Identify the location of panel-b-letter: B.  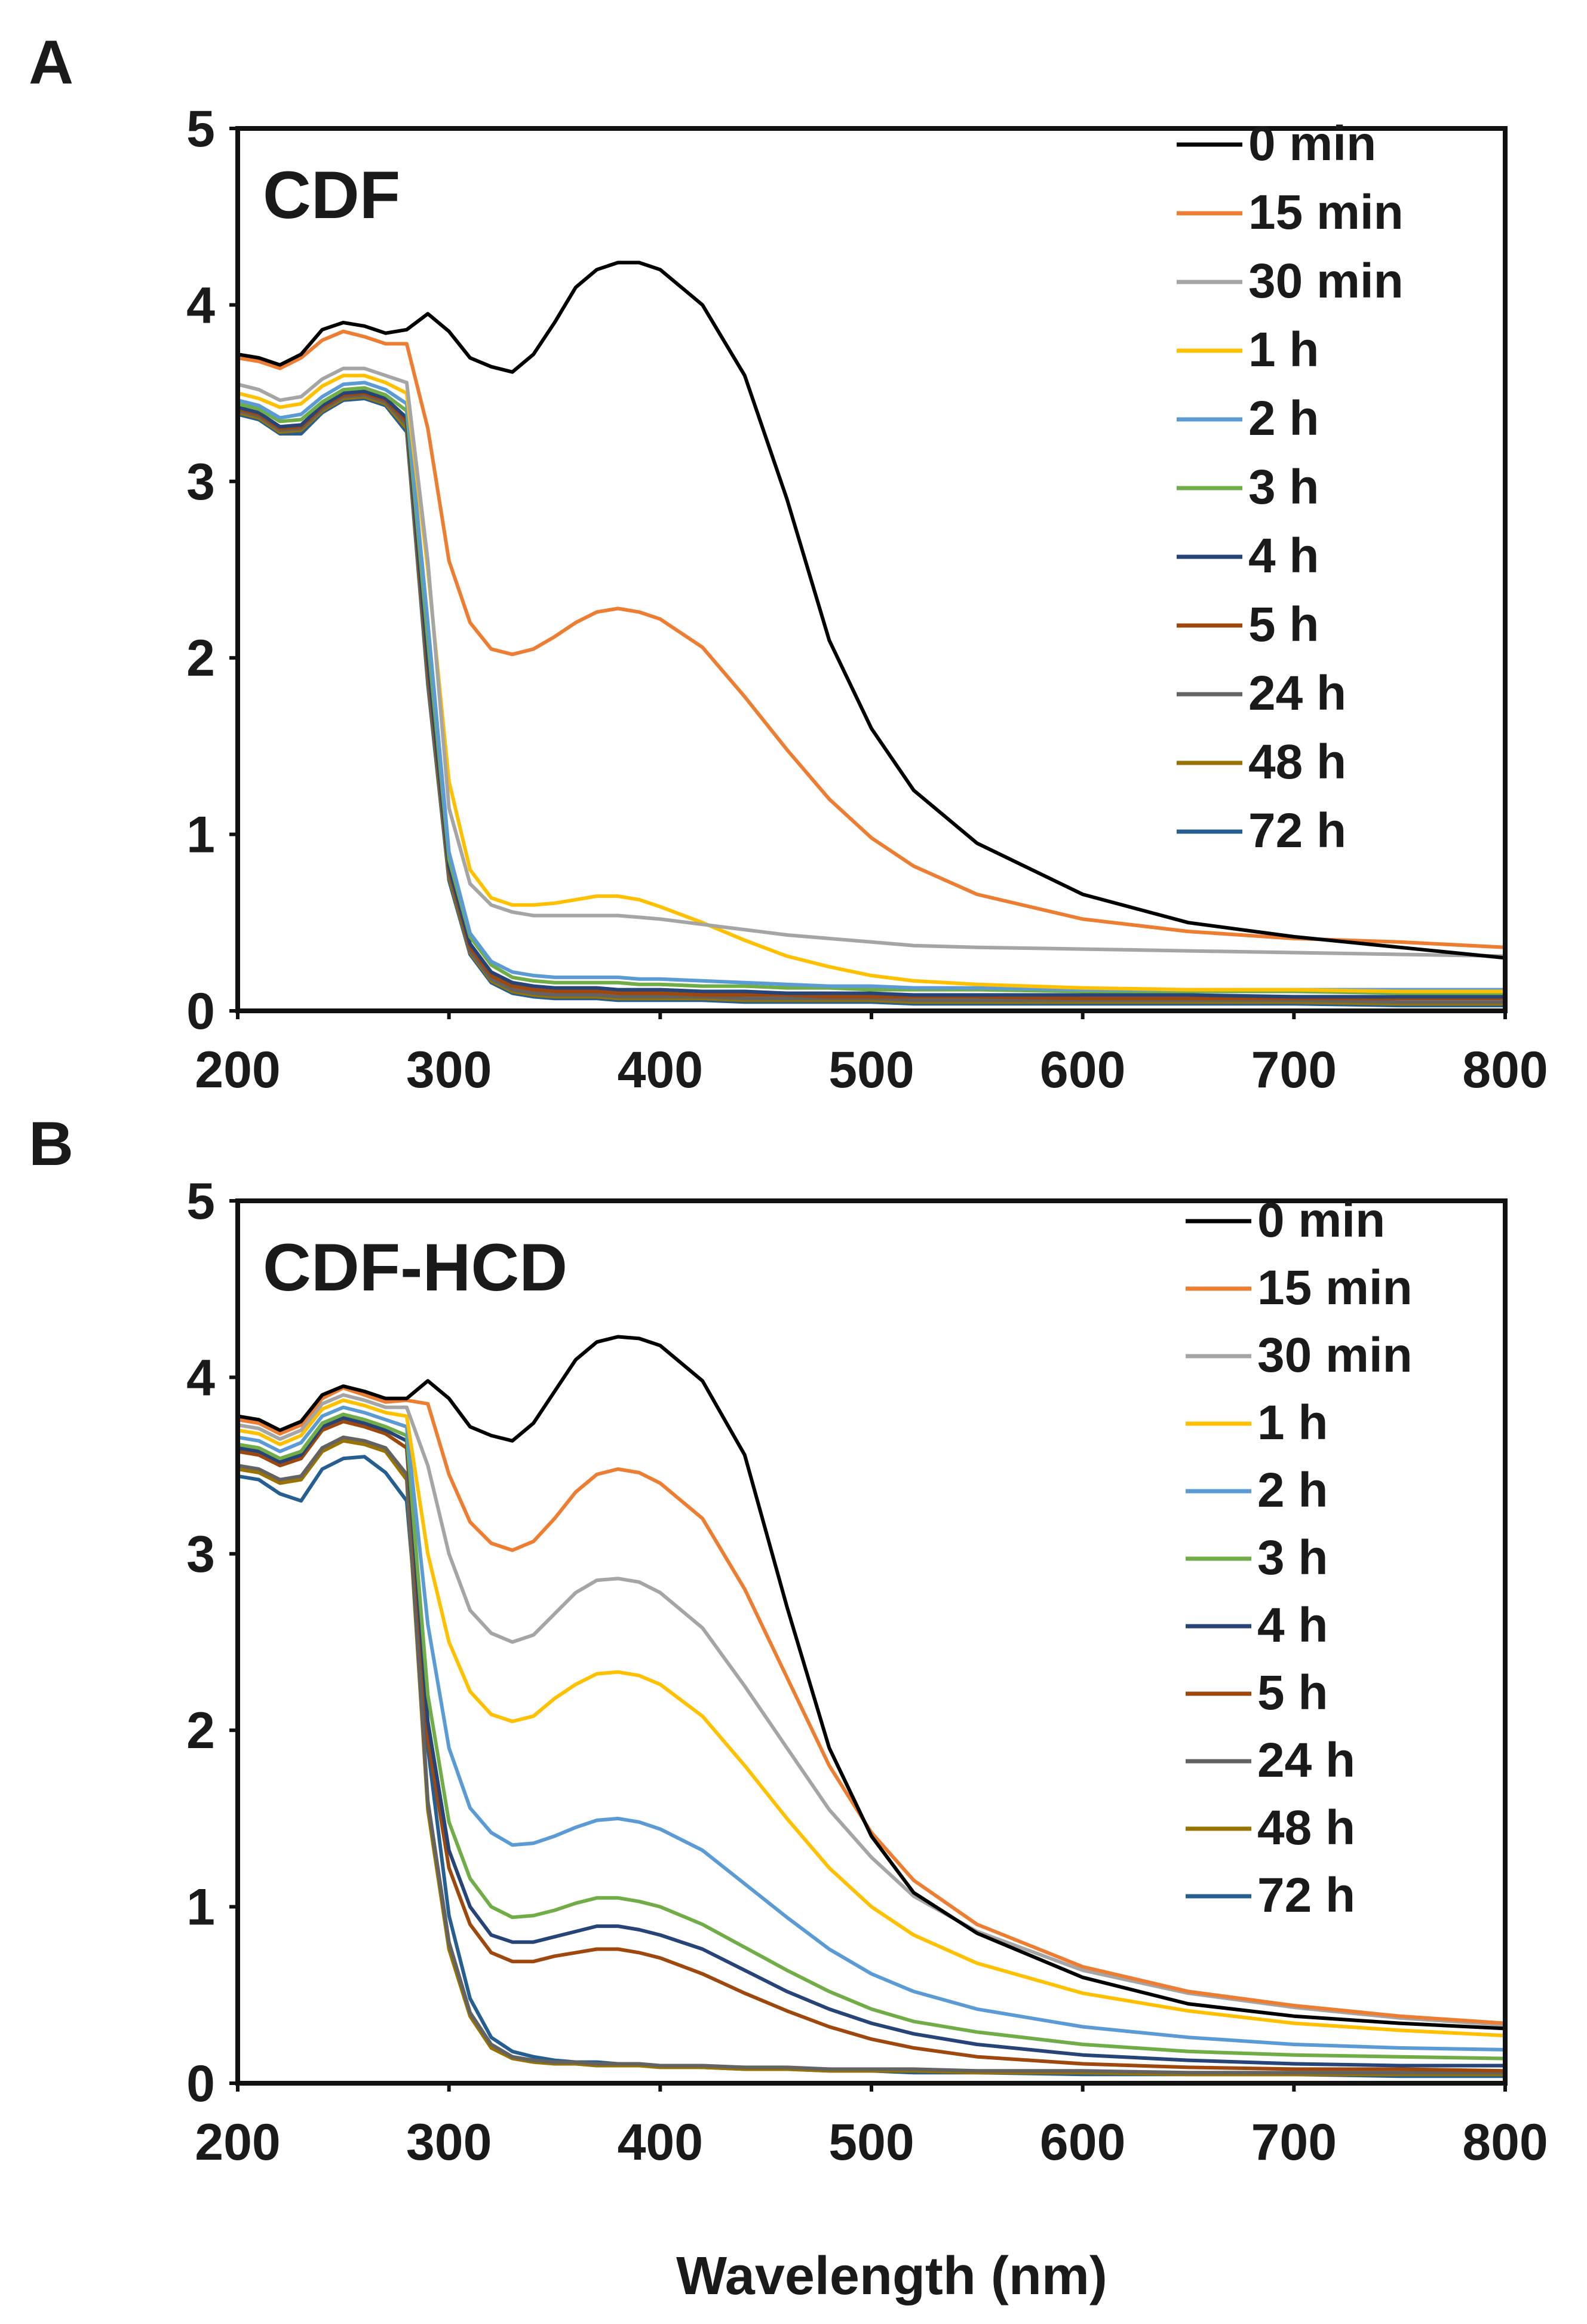
(51, 1144).